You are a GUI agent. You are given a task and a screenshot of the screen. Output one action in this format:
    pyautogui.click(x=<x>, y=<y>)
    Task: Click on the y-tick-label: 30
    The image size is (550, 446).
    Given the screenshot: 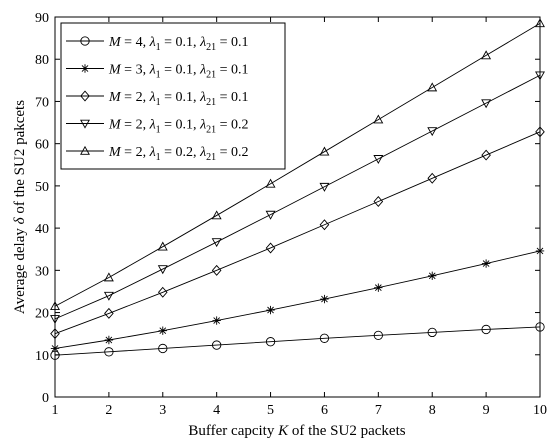 What is the action you would take?
    pyautogui.click(x=42, y=271)
    